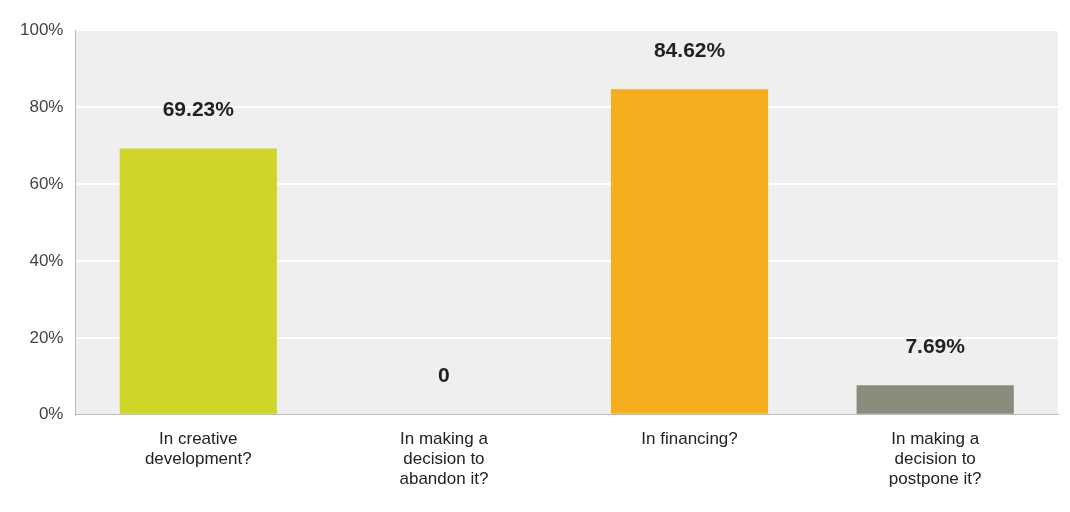 This screenshot has height=512, width=1070. I want to click on data-label: 69.23%, so click(198, 108).